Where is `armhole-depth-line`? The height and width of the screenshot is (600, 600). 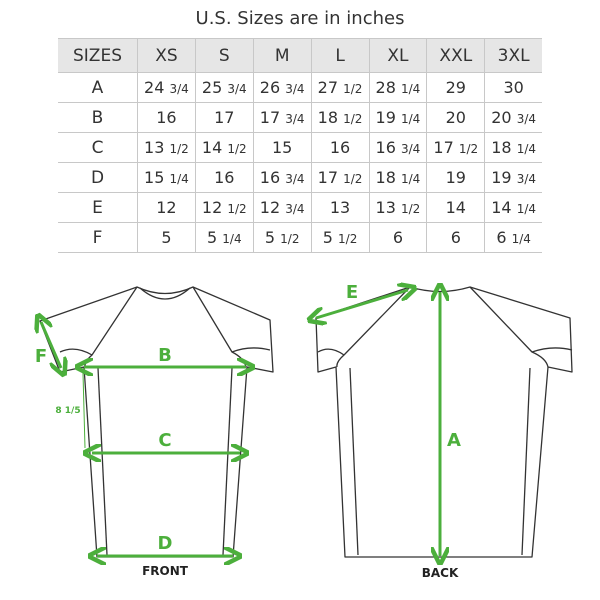 armhole-depth-line is located at coordinates (84, 410).